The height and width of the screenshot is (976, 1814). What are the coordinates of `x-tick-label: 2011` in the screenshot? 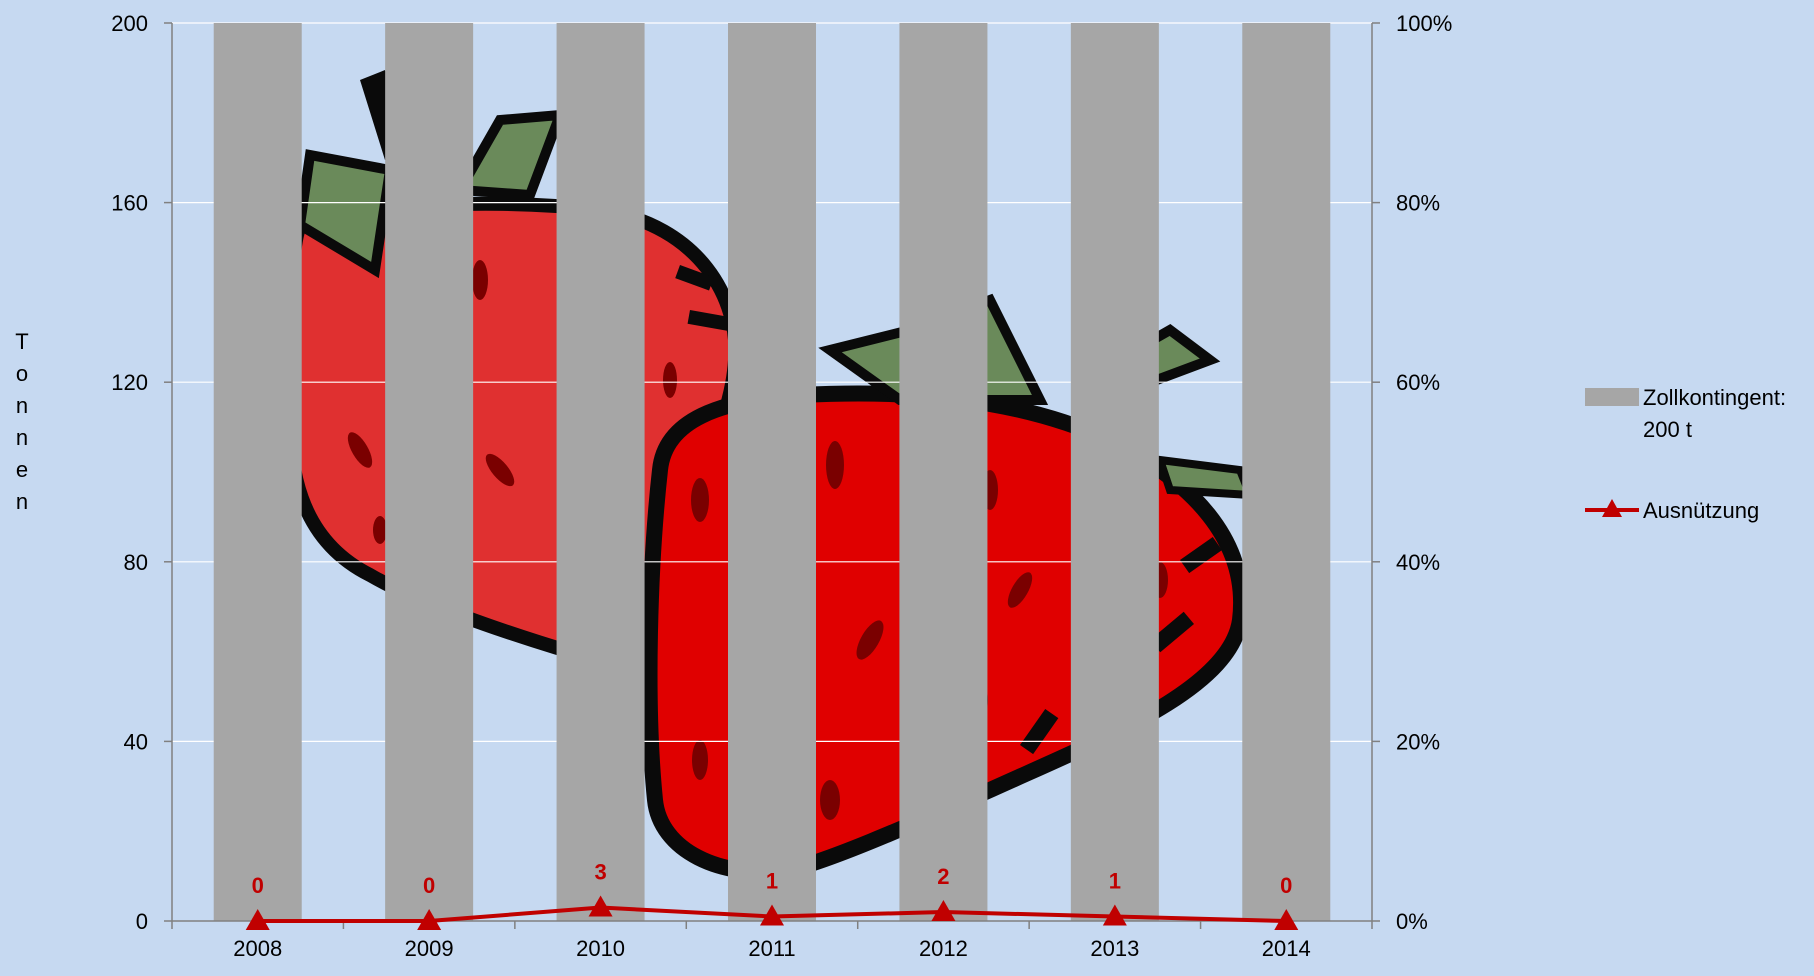 It's located at (771, 948).